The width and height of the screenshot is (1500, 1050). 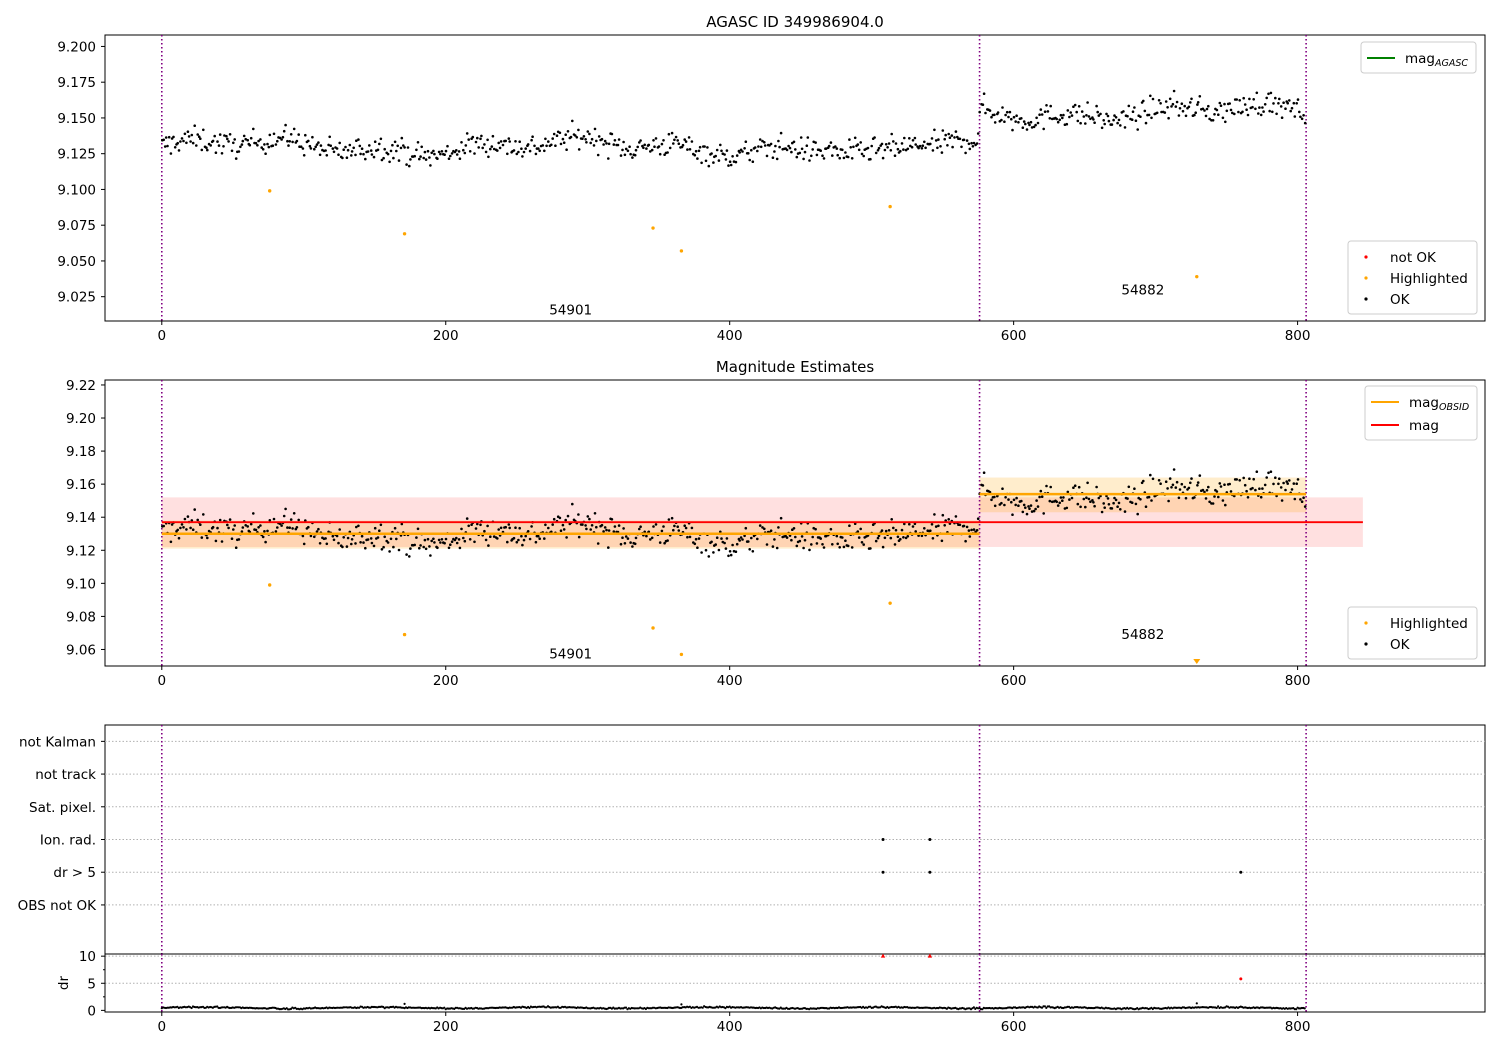 What do you see at coordinates (81, 650) in the screenshot?
I see `y-tick-label: 9.06` at bounding box center [81, 650].